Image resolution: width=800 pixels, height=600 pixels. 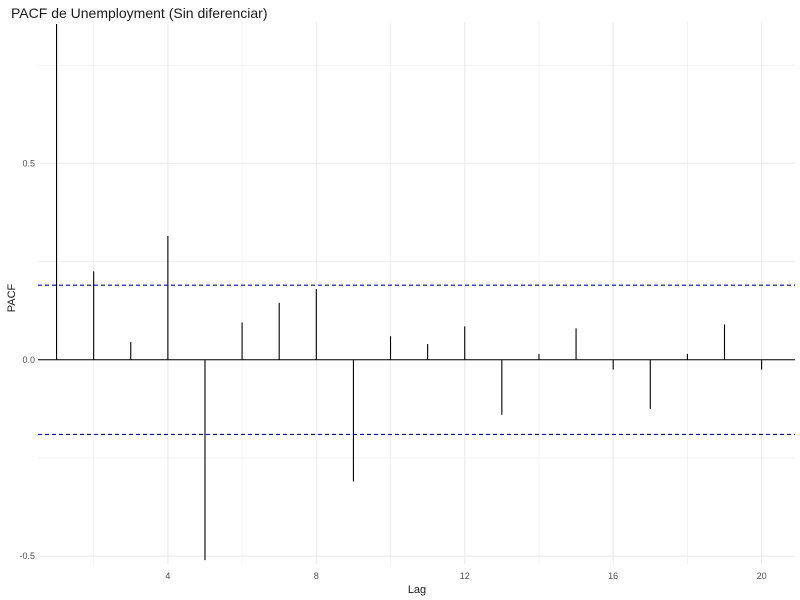 I want to click on x-tick-label: 4, so click(x=167, y=576).